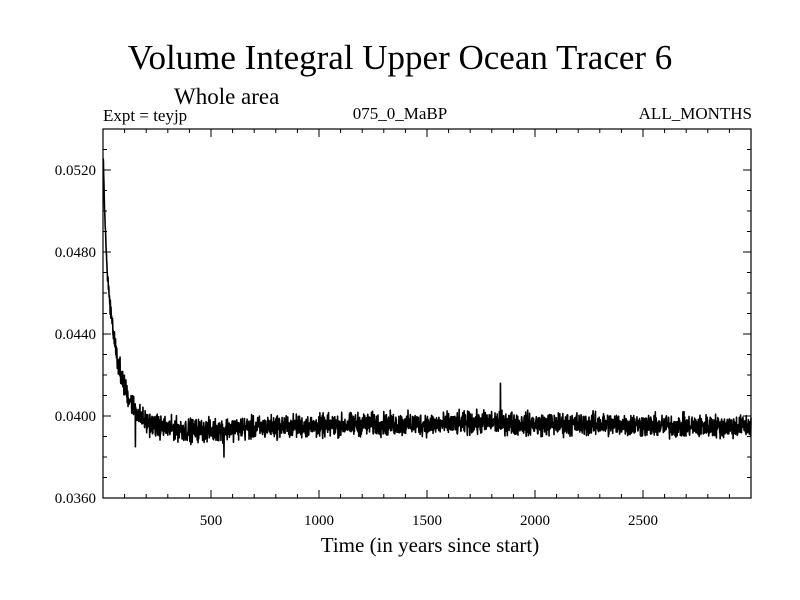  Describe the element at coordinates (430, 545) in the screenshot. I see `x-axis-label: Time (in years since start)` at that location.